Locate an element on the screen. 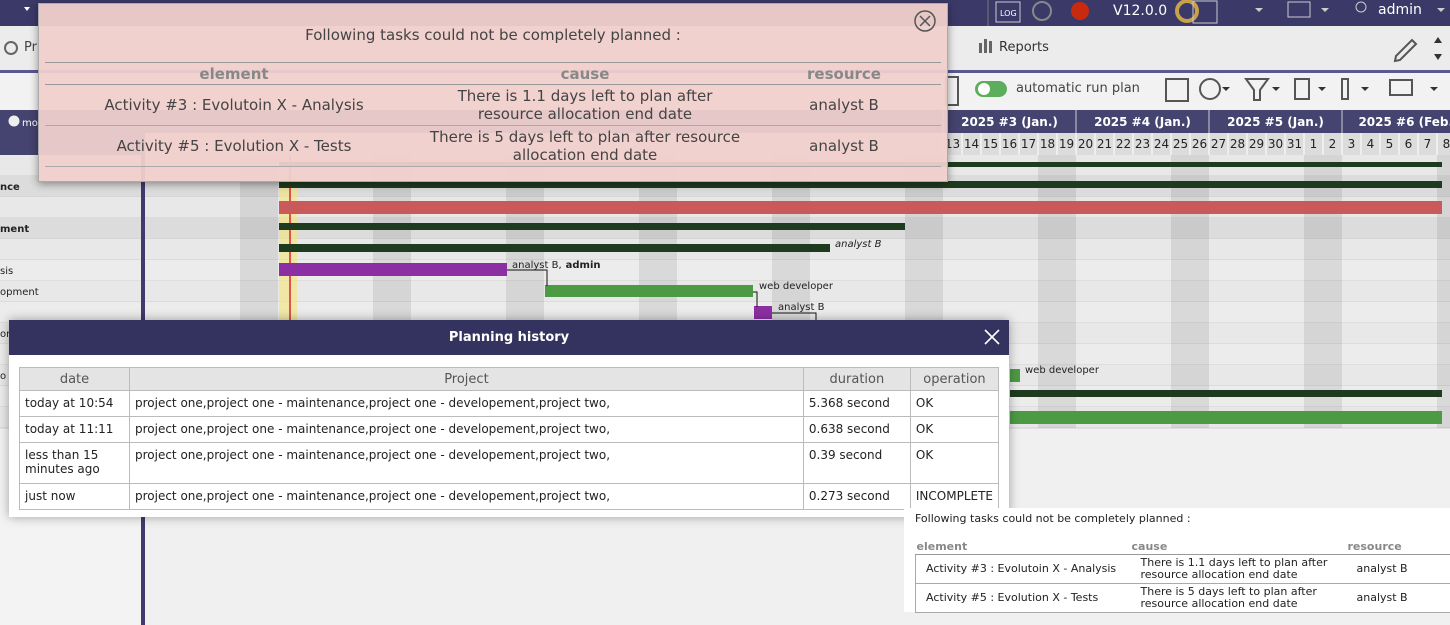 This screenshot has height=625, width=1450. scroll-arrows is located at coordinates (1438, 48).